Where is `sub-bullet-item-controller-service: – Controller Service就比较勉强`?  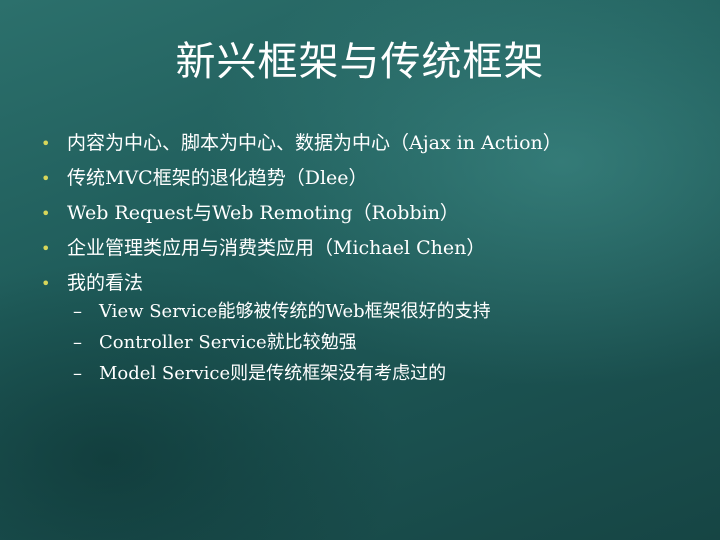 sub-bullet-item-controller-service: – Controller Service就比较勉强 is located at coordinates (383, 343).